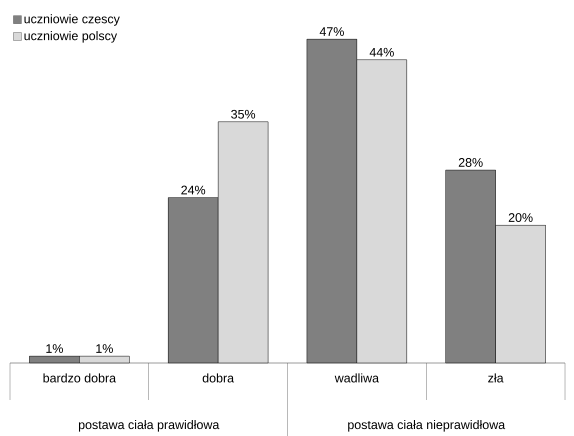 The width and height of the screenshot is (574, 436). Describe the element at coordinates (243, 114) in the screenshot. I see `data-label: 35%` at that location.